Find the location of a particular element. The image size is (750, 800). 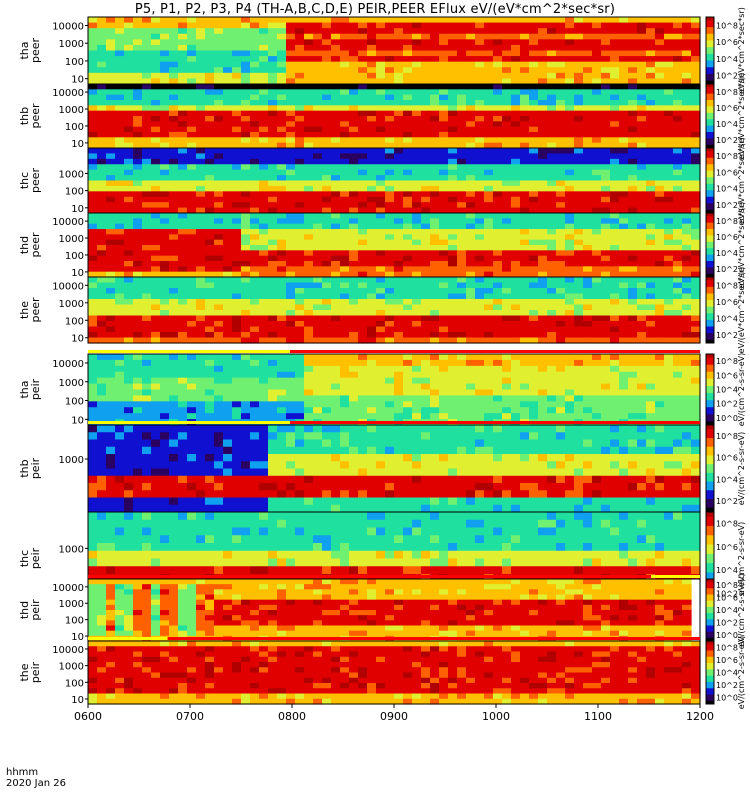

colorbar-tick-label: 10^4 is located at coordinates (727, 318).